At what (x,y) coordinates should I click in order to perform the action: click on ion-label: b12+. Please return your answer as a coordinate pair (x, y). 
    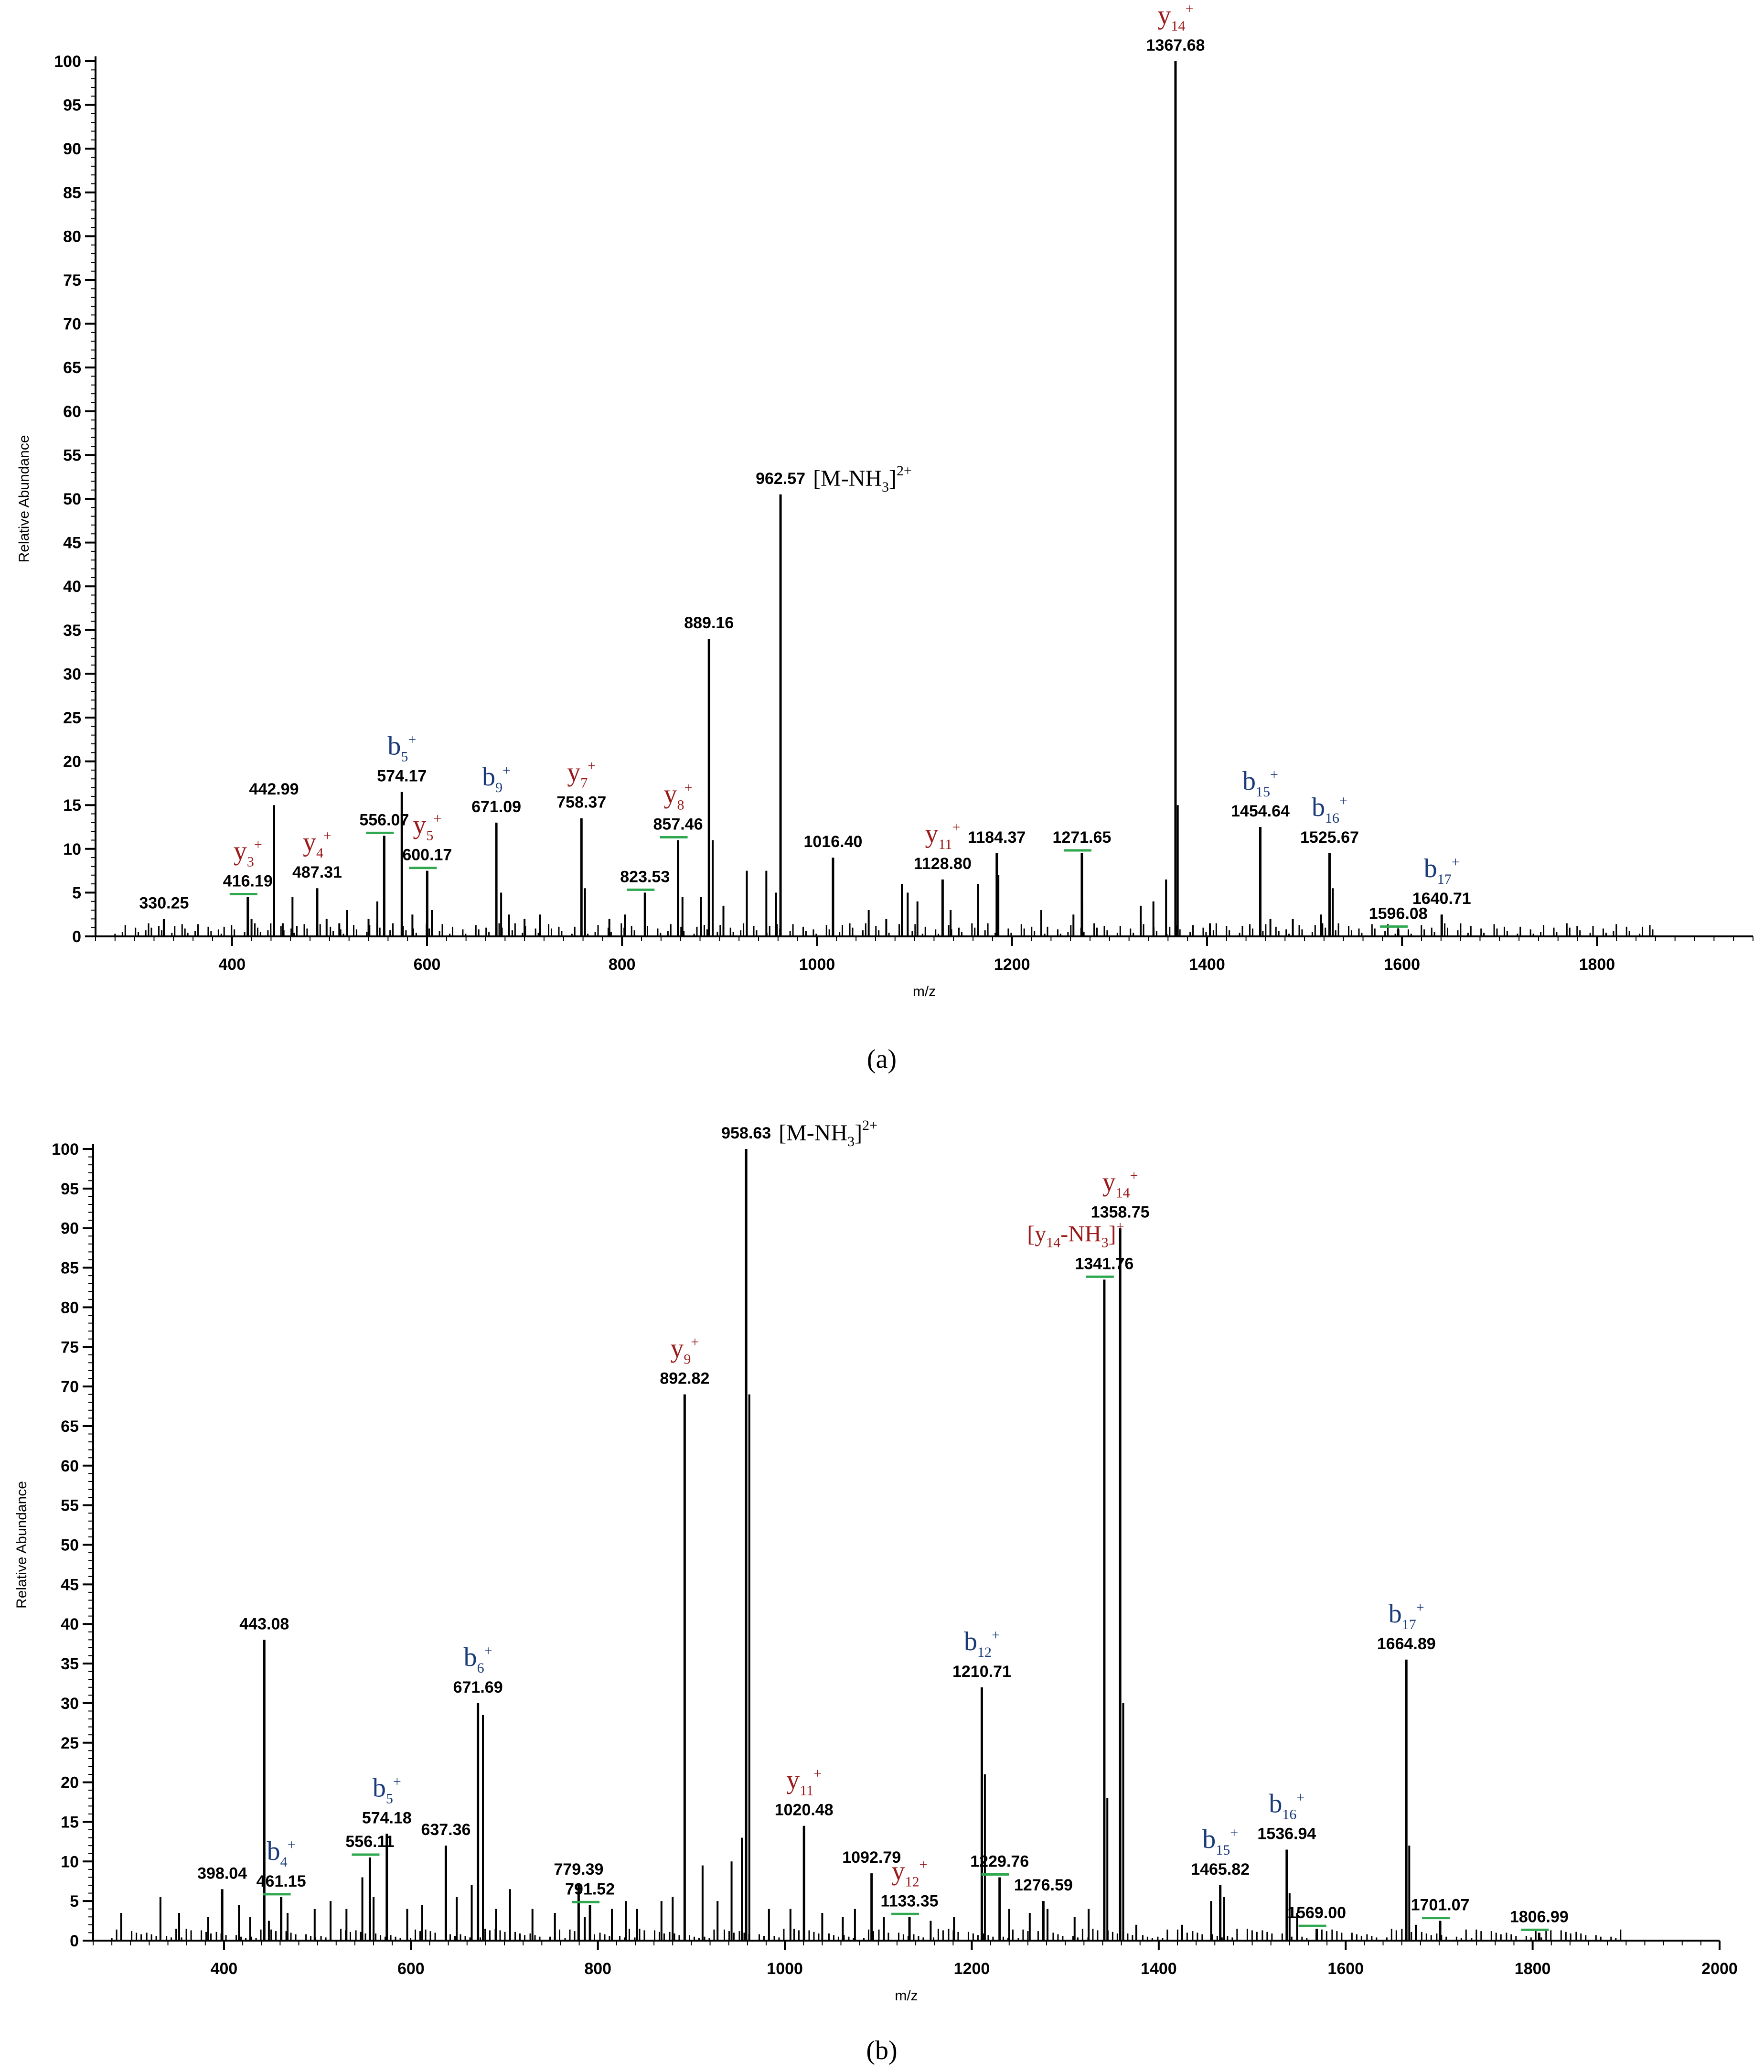
    Looking at the image, I should click on (982, 1643).